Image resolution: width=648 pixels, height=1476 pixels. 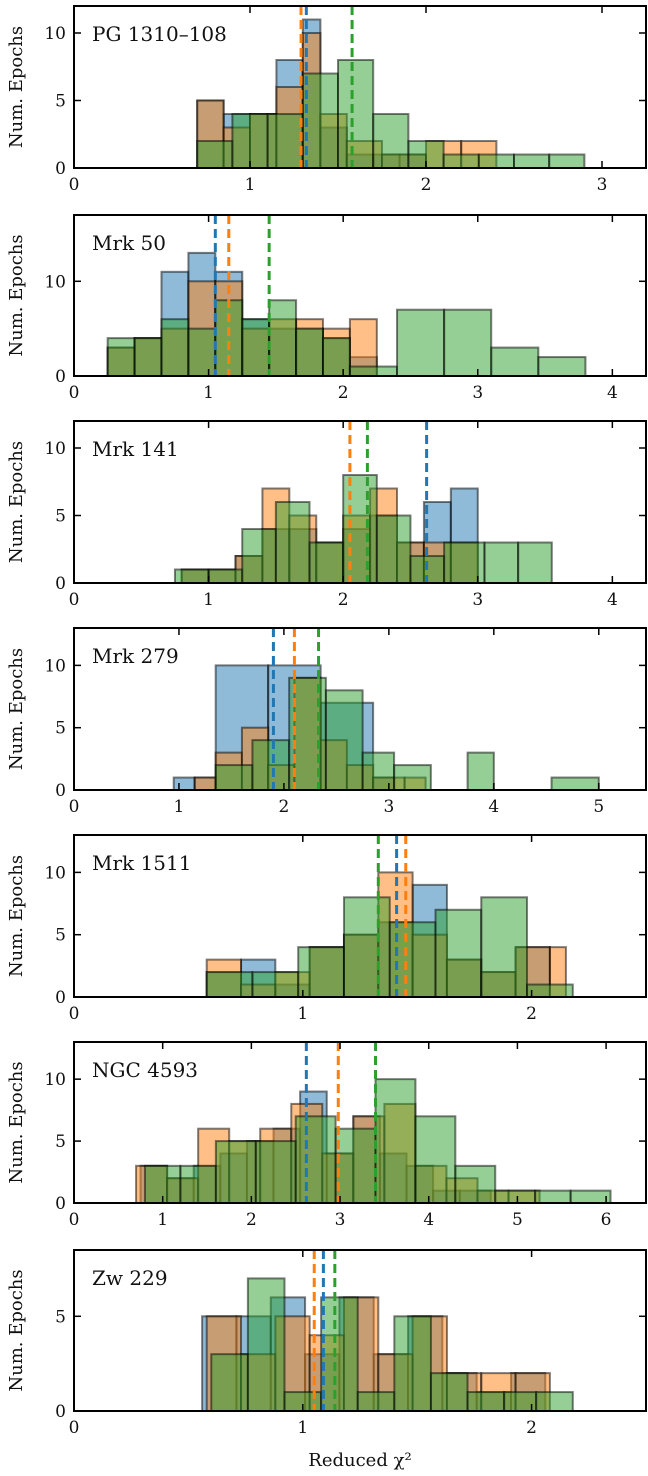 I want to click on x-axis-label: Reduced χ², so click(x=359, y=1460).